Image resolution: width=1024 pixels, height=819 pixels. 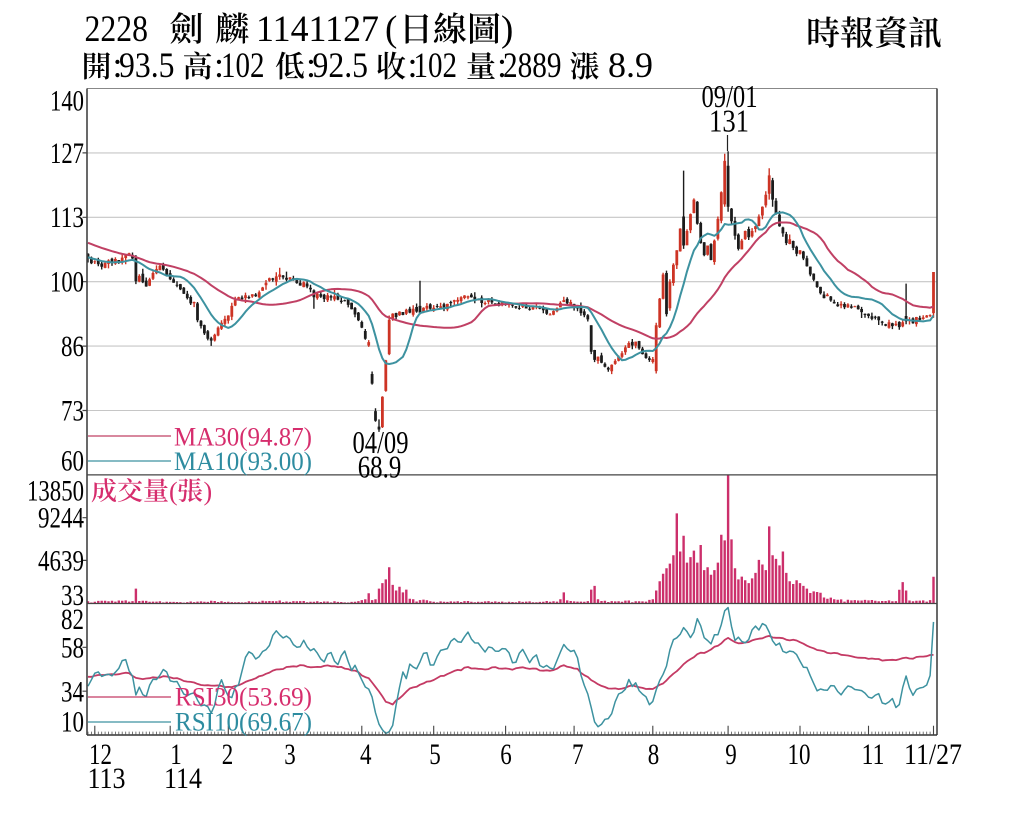 What do you see at coordinates (72, 346) in the screenshot?
I see `svg-text: 86` at bounding box center [72, 346].